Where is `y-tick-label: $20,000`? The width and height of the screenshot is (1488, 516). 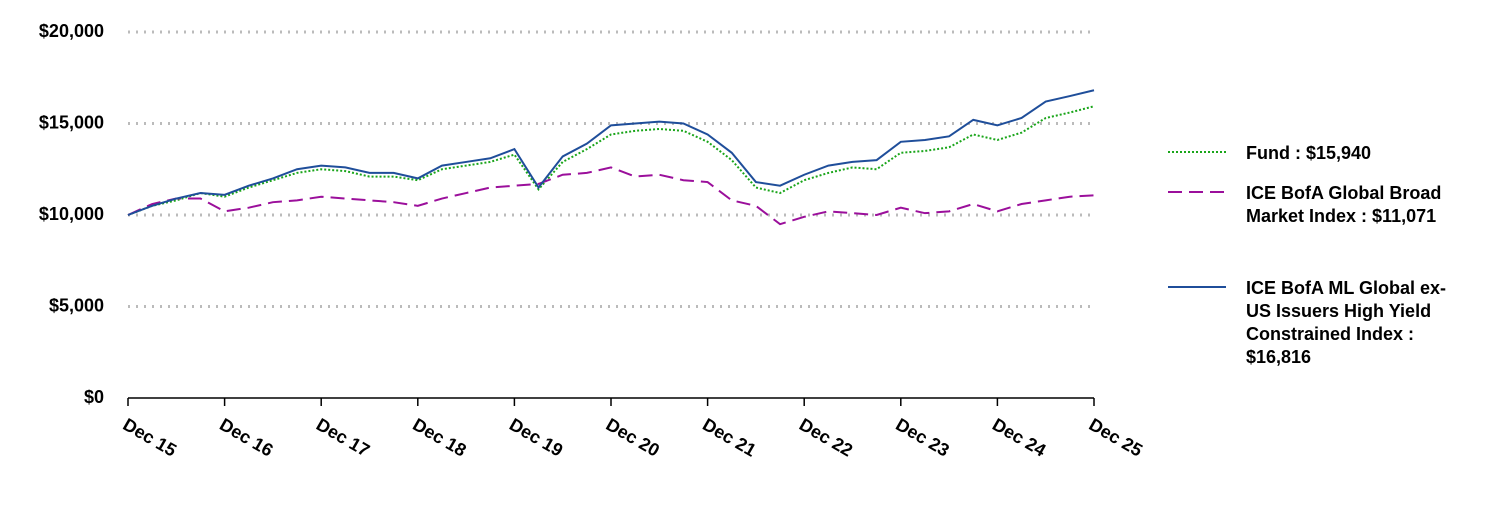 y-tick-label: $20,000 is located at coordinates (71, 31).